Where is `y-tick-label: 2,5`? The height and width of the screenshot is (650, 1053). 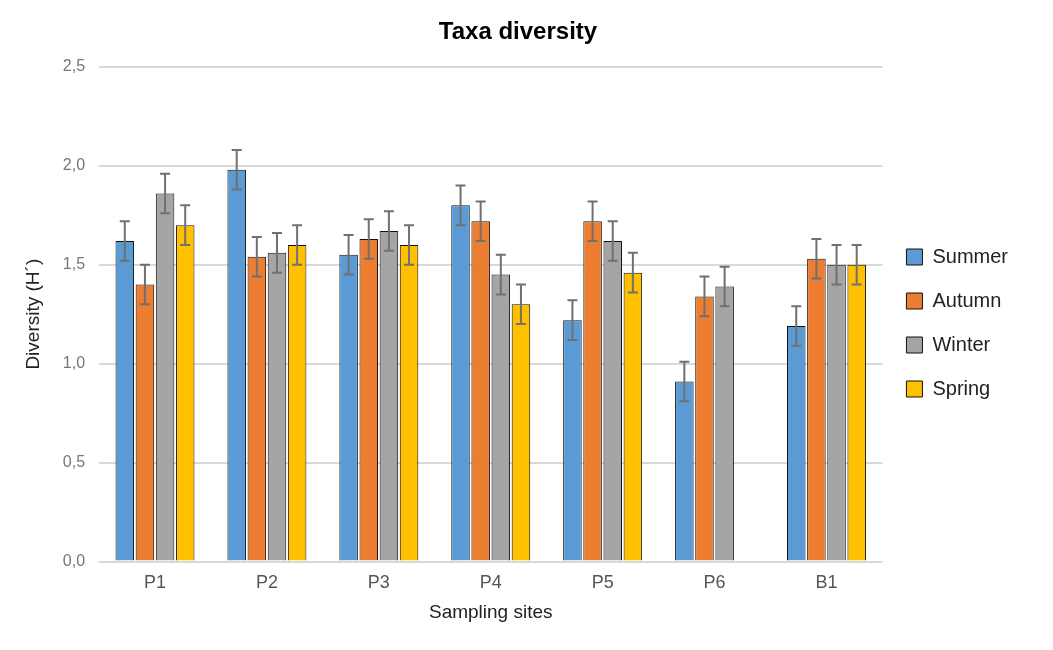
y-tick-label: 2,5 is located at coordinates (74, 66).